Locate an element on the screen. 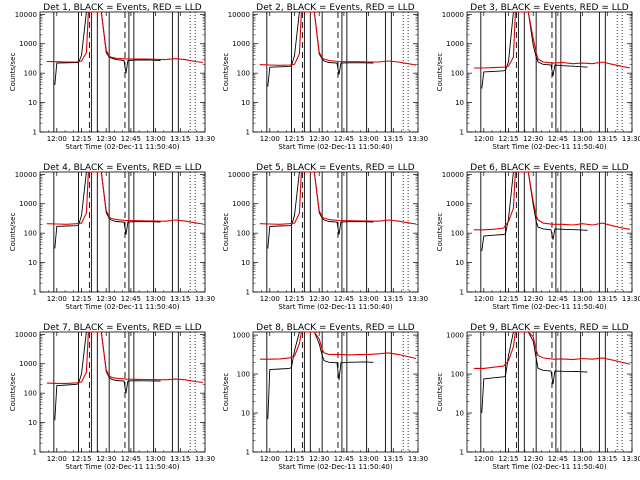  chart-title: Det 7, BLACK = Events, RED = LLD is located at coordinates (122, 328).